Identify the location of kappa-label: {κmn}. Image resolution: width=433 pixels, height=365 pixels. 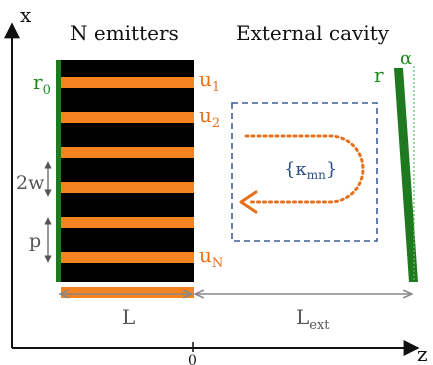
(310, 170).